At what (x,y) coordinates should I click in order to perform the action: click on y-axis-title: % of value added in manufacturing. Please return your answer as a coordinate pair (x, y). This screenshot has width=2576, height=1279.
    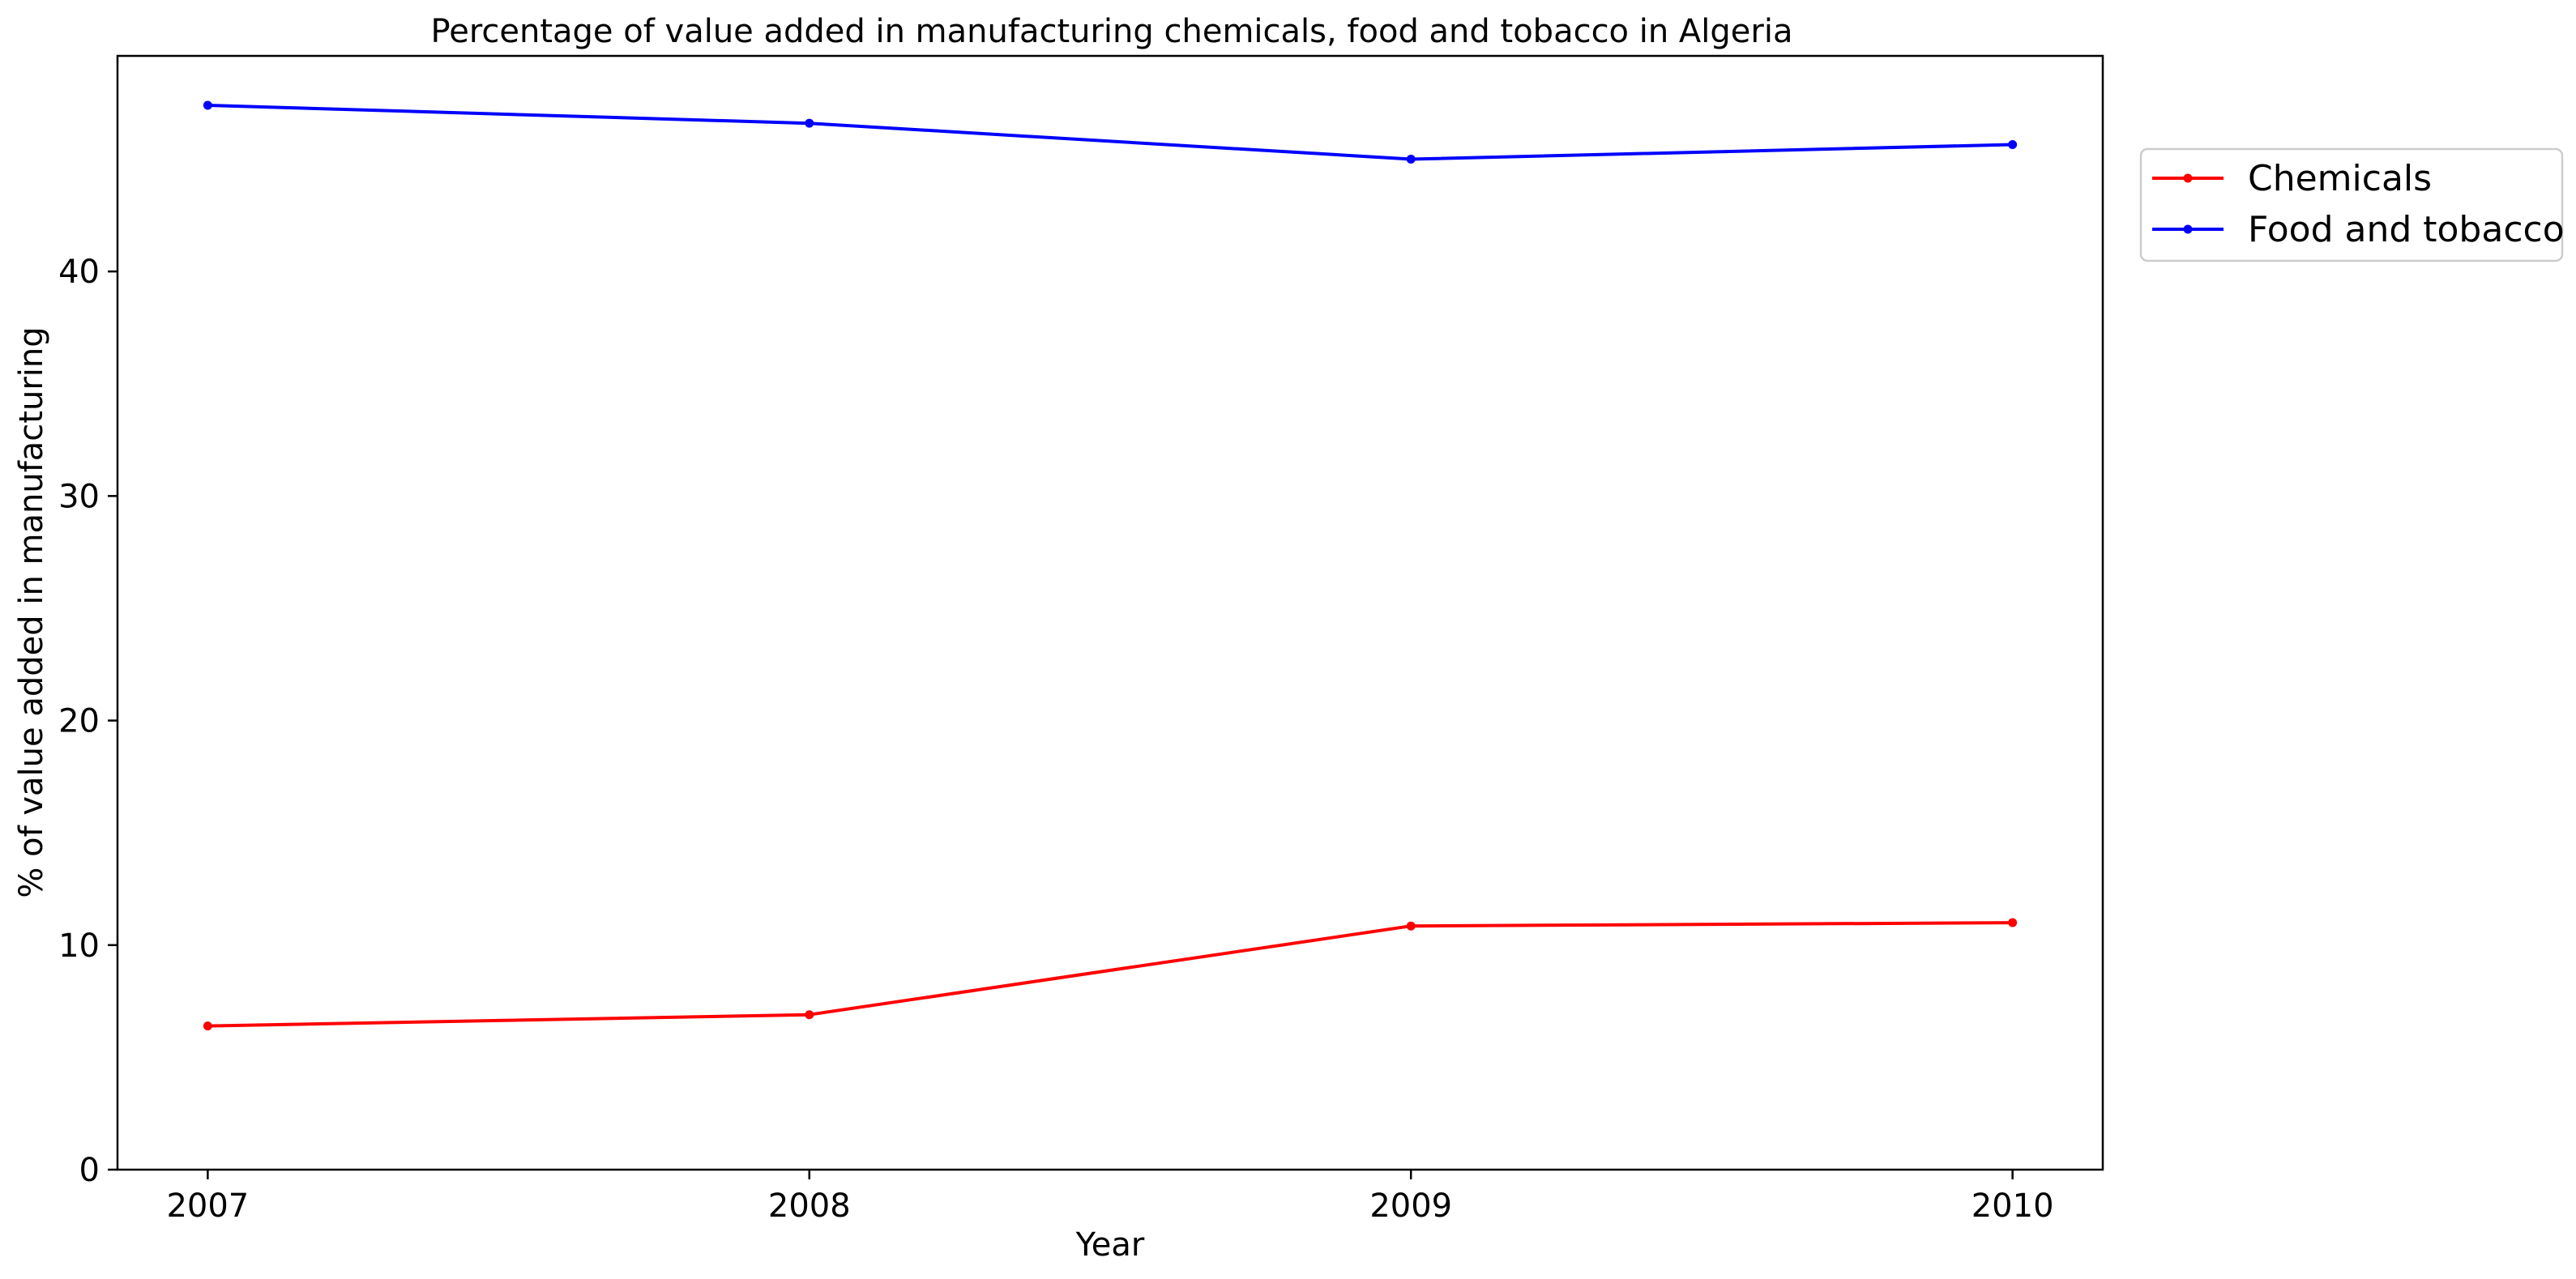
    Looking at the image, I should click on (31, 611).